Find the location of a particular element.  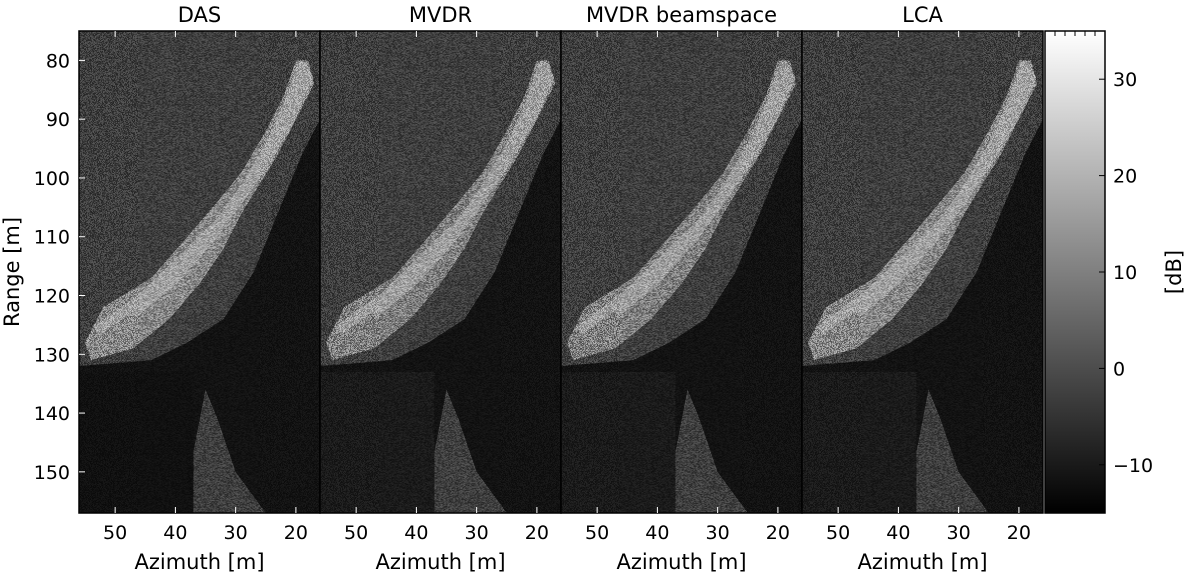

colorbar-tick-label: 30 is located at coordinates (1125, 80).